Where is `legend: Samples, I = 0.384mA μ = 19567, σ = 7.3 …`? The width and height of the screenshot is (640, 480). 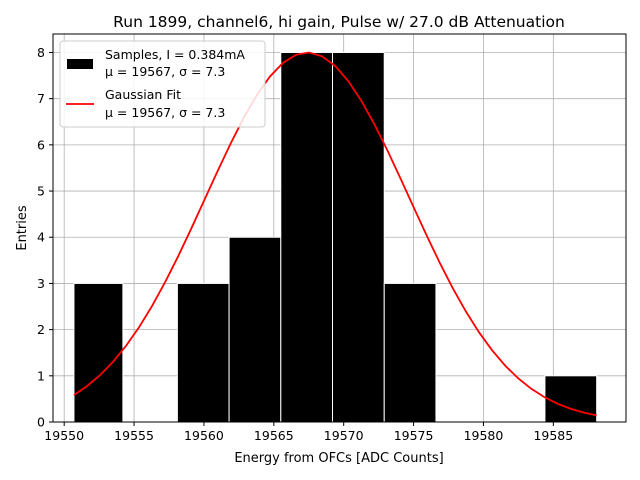
legend: Samples, I = 0.384mA μ = 19567, σ = 7.3 … is located at coordinates (162, 84).